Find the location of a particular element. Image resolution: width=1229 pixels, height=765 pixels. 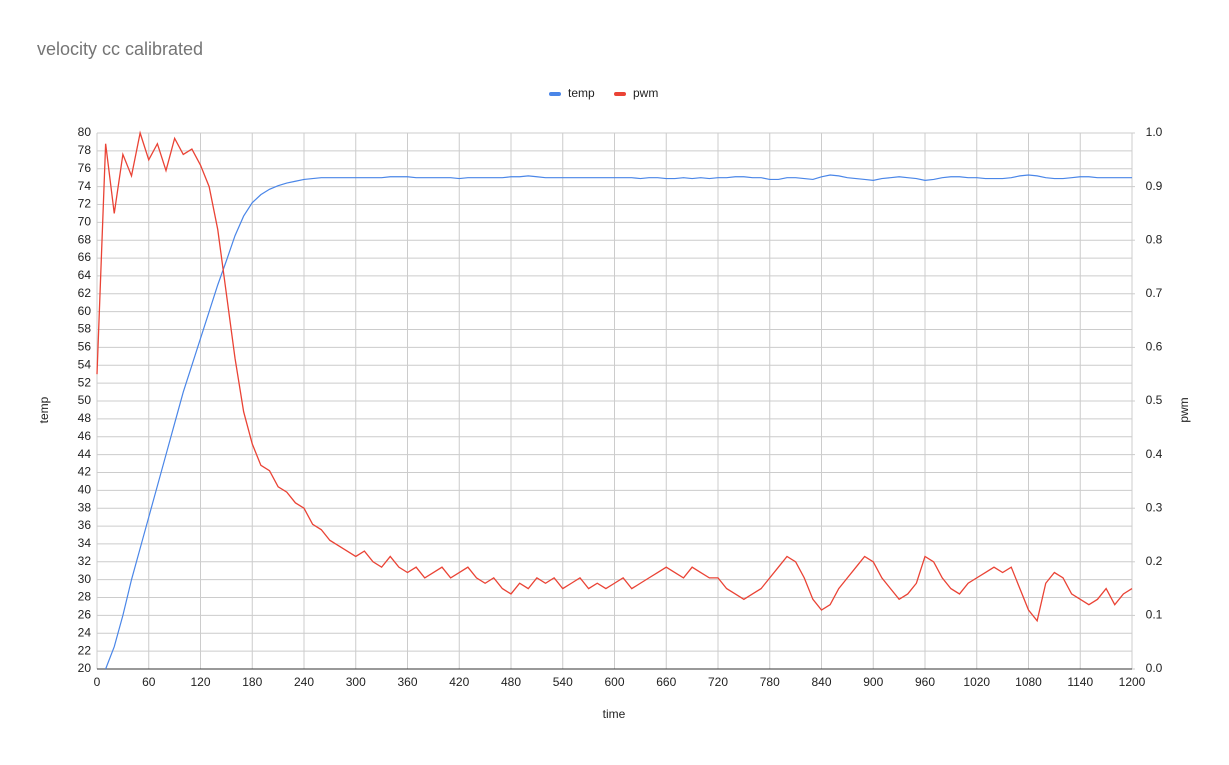

y-tick-label: 62 is located at coordinates (85, 293).